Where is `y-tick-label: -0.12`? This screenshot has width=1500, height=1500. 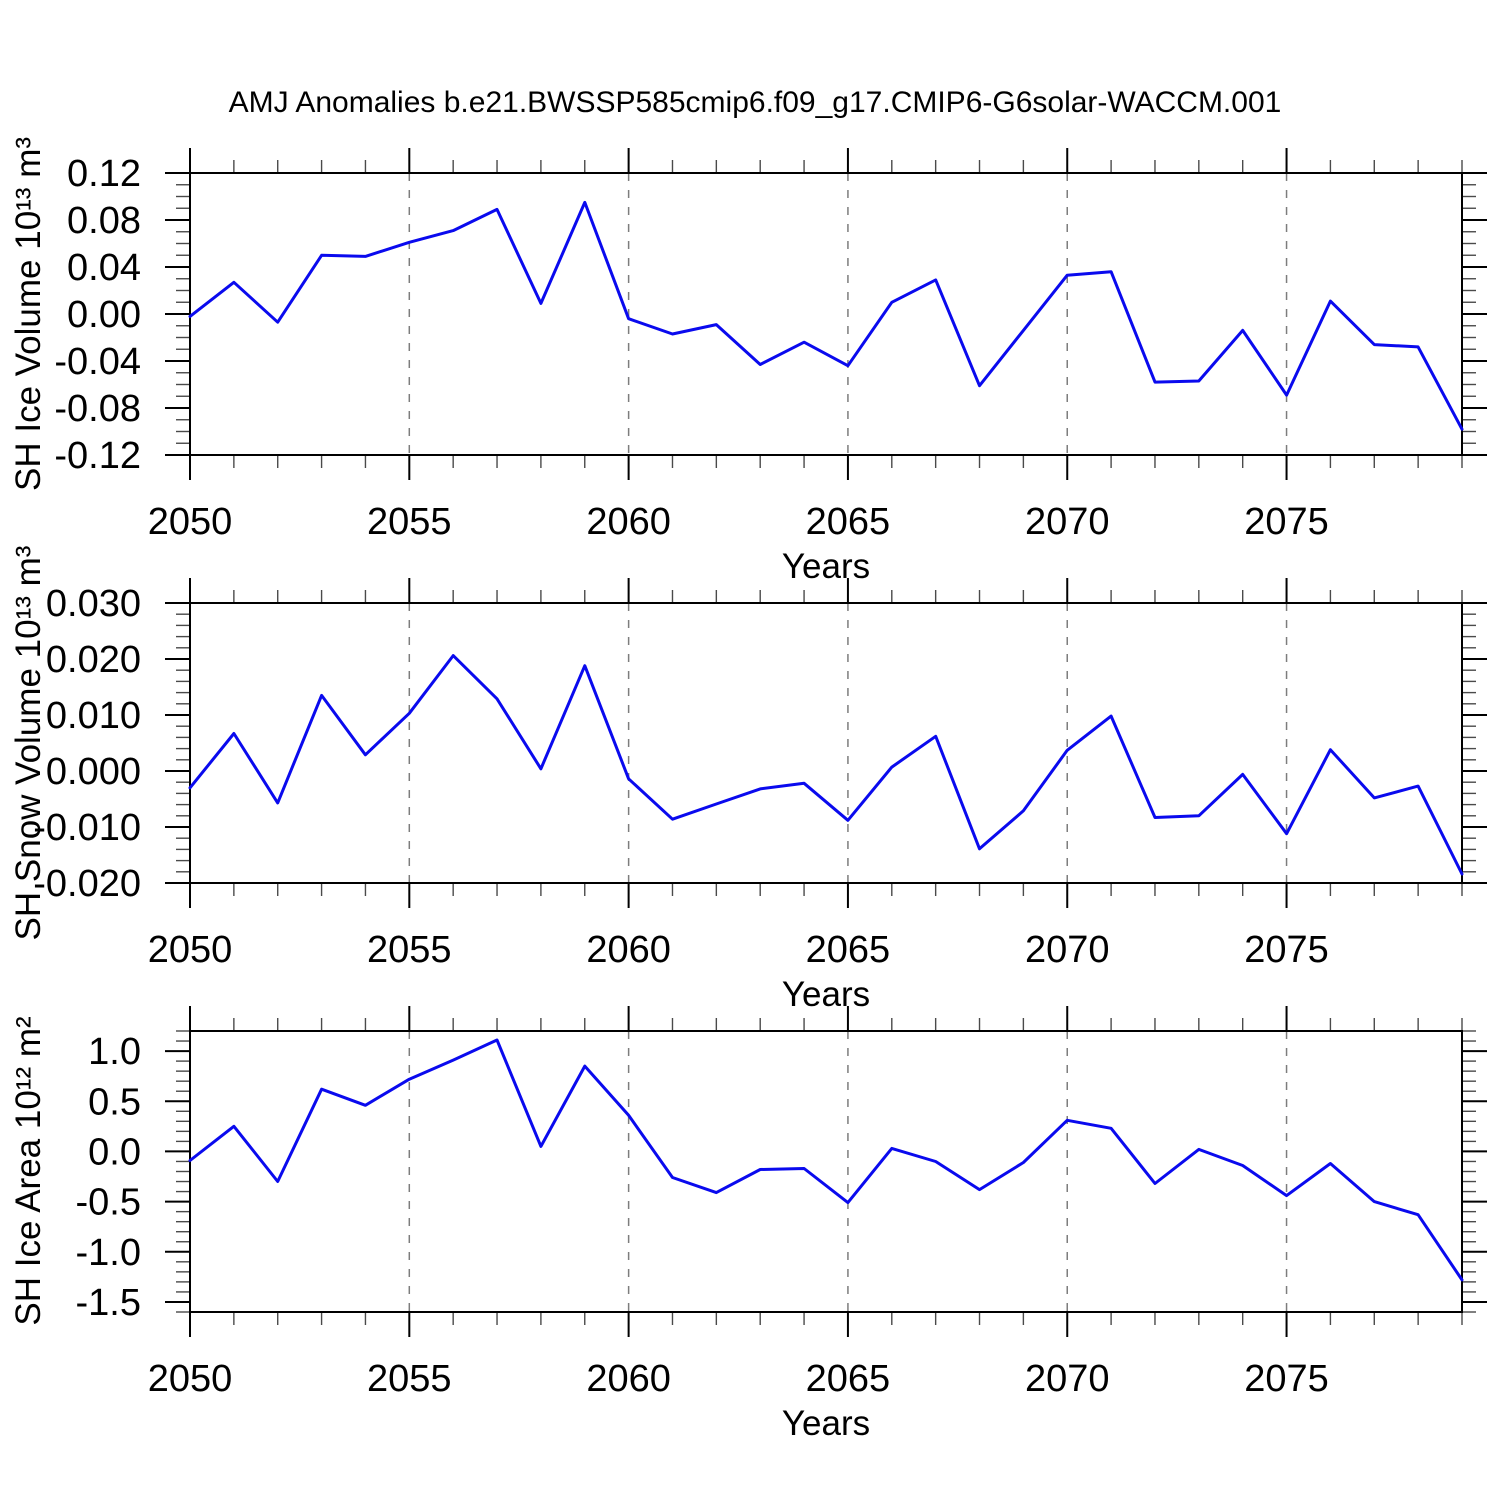
y-tick-label: -0.12 is located at coordinates (97, 456).